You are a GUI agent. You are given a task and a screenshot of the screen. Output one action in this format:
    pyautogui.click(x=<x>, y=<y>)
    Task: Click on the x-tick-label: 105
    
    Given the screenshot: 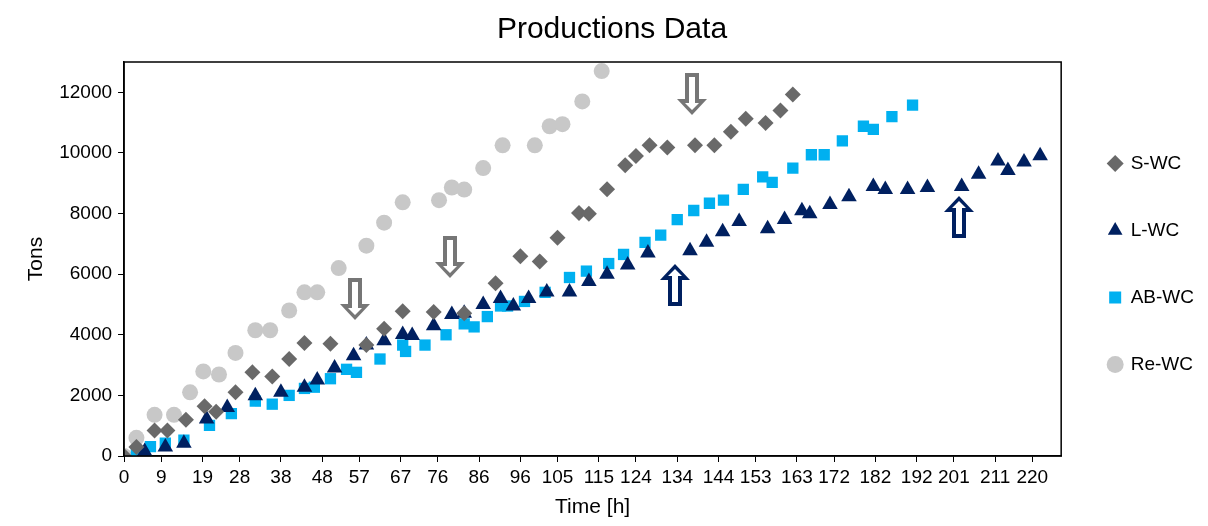 What is the action you would take?
    pyautogui.click(x=557, y=476)
    